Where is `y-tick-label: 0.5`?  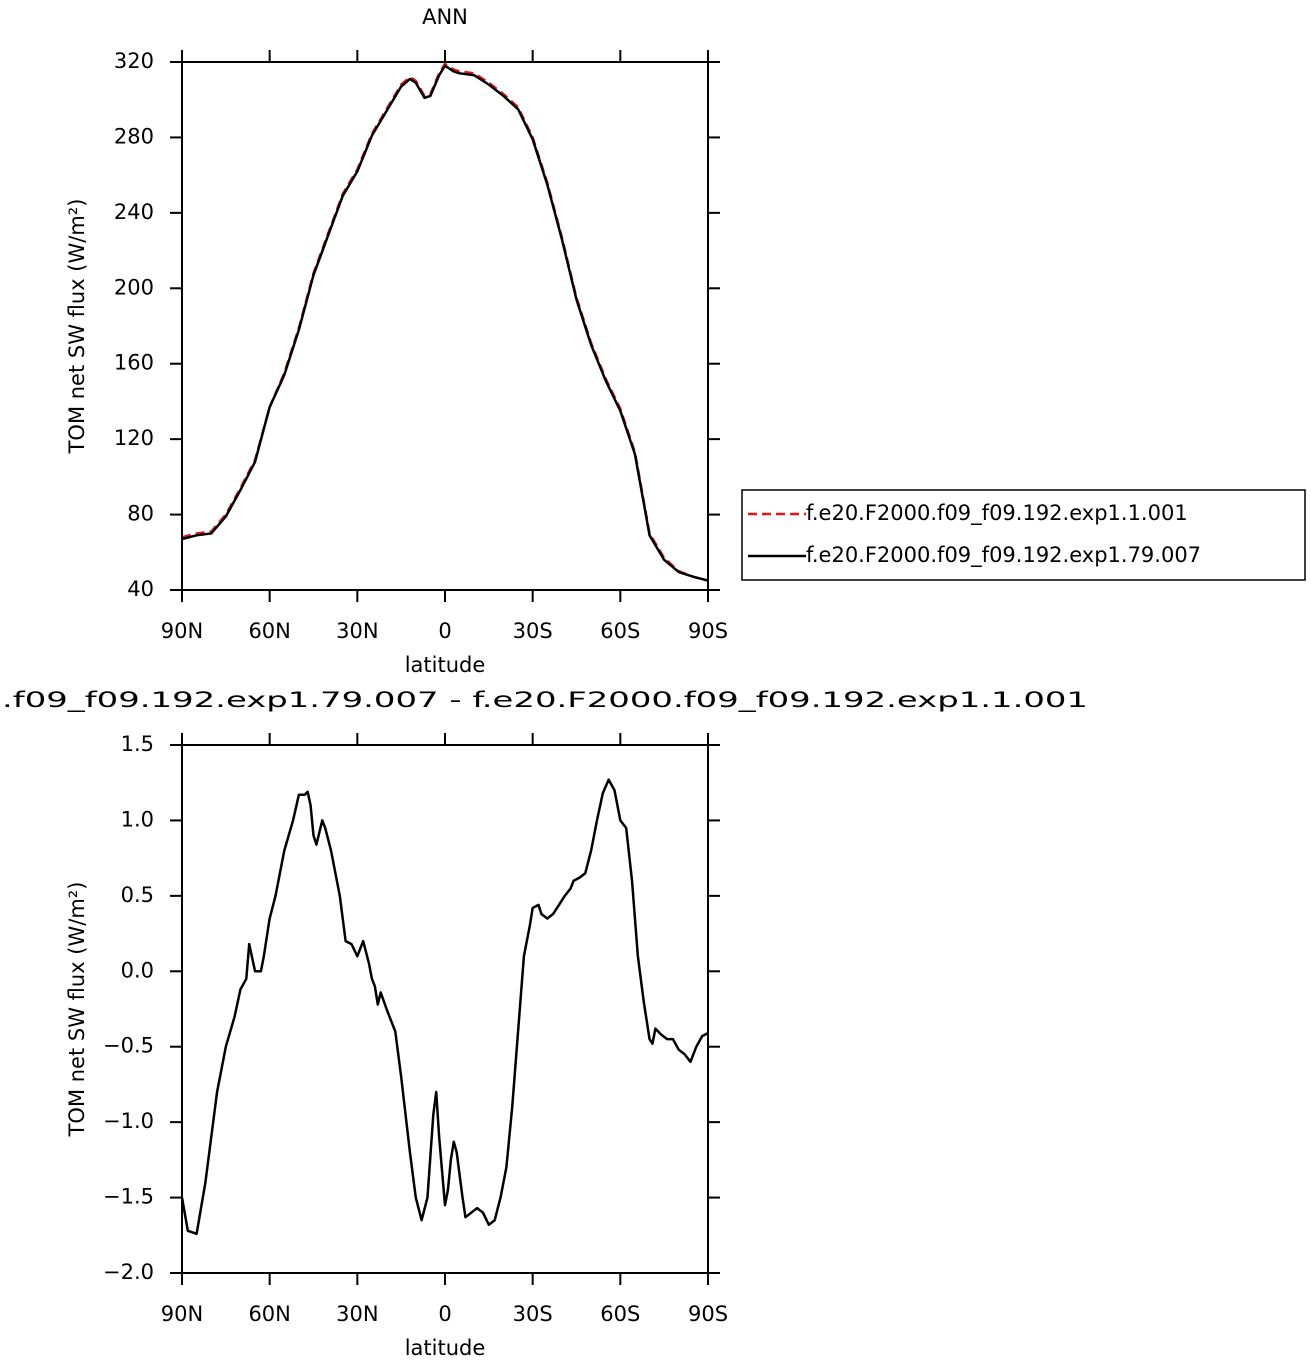
y-tick-label: 0.5 is located at coordinates (137, 895).